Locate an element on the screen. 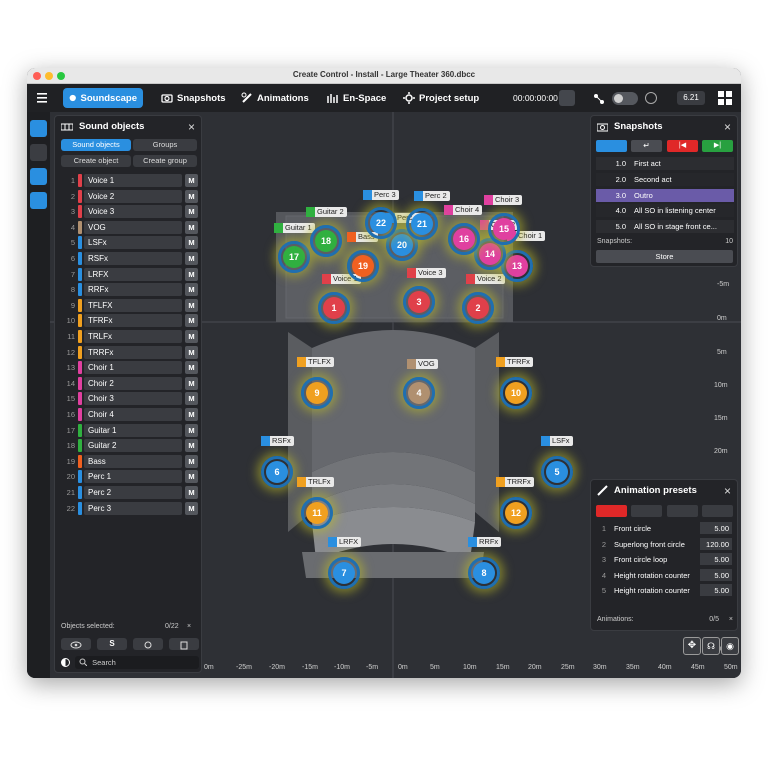 Image resolution: width=768 pixels, height=768 pixels. animation-row: 3 Front circle loop 5.00 is located at coordinates (665, 559).